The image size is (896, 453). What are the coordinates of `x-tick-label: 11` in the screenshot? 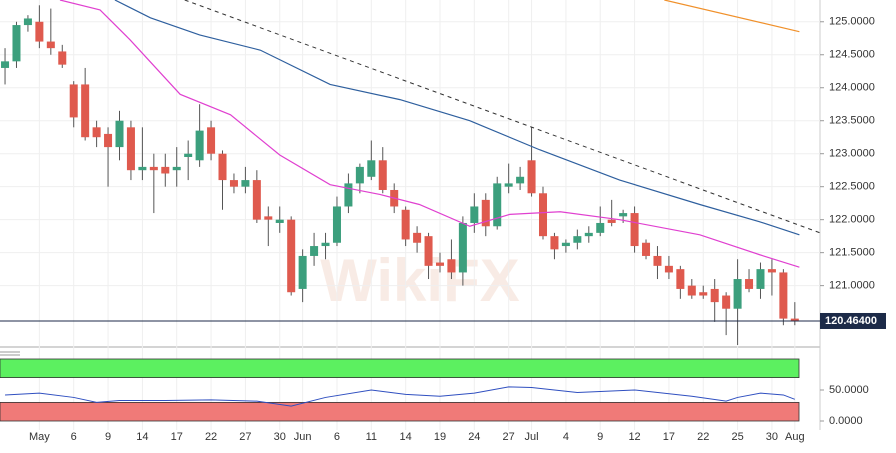 It's located at (371, 437).